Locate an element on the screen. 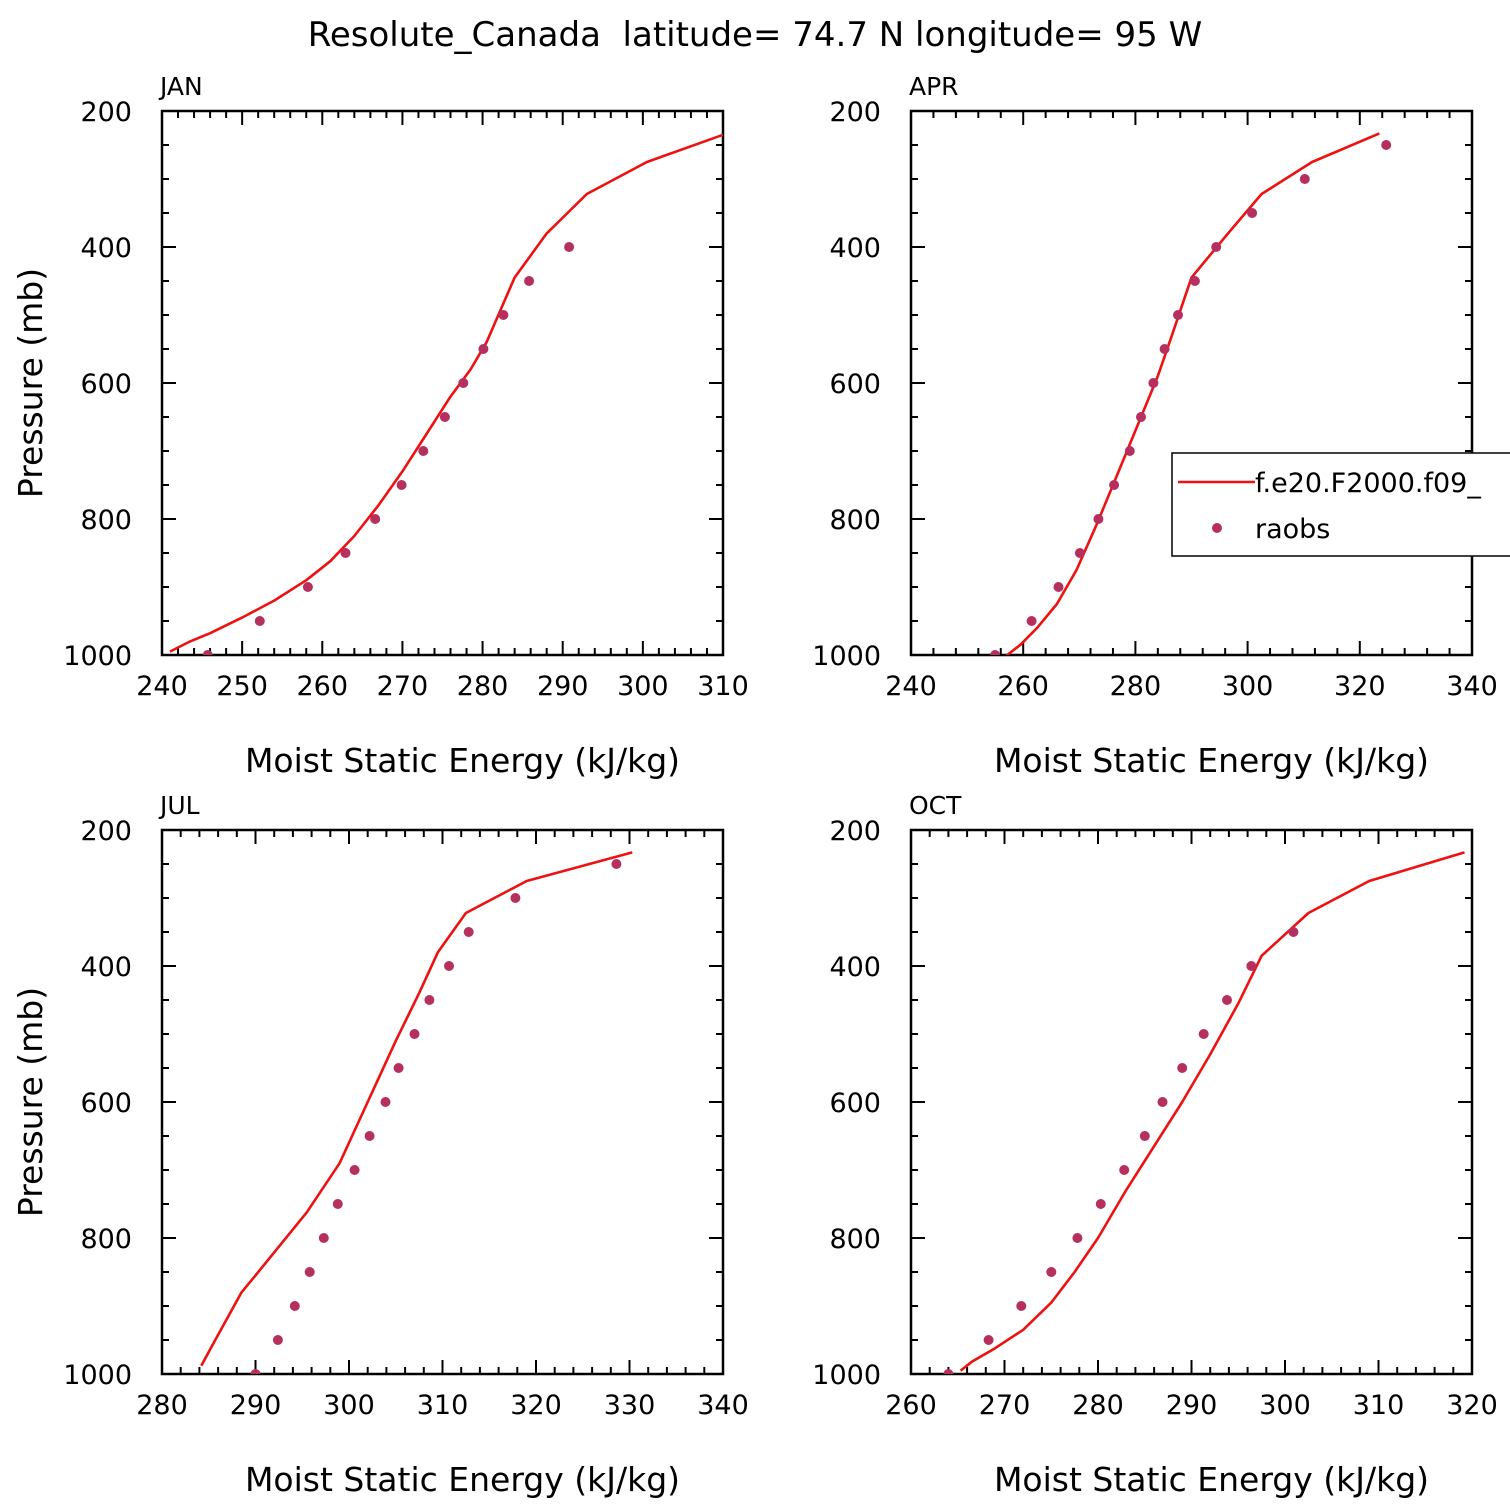  jul-y-tick-label: 800 is located at coordinates (106, 1239).